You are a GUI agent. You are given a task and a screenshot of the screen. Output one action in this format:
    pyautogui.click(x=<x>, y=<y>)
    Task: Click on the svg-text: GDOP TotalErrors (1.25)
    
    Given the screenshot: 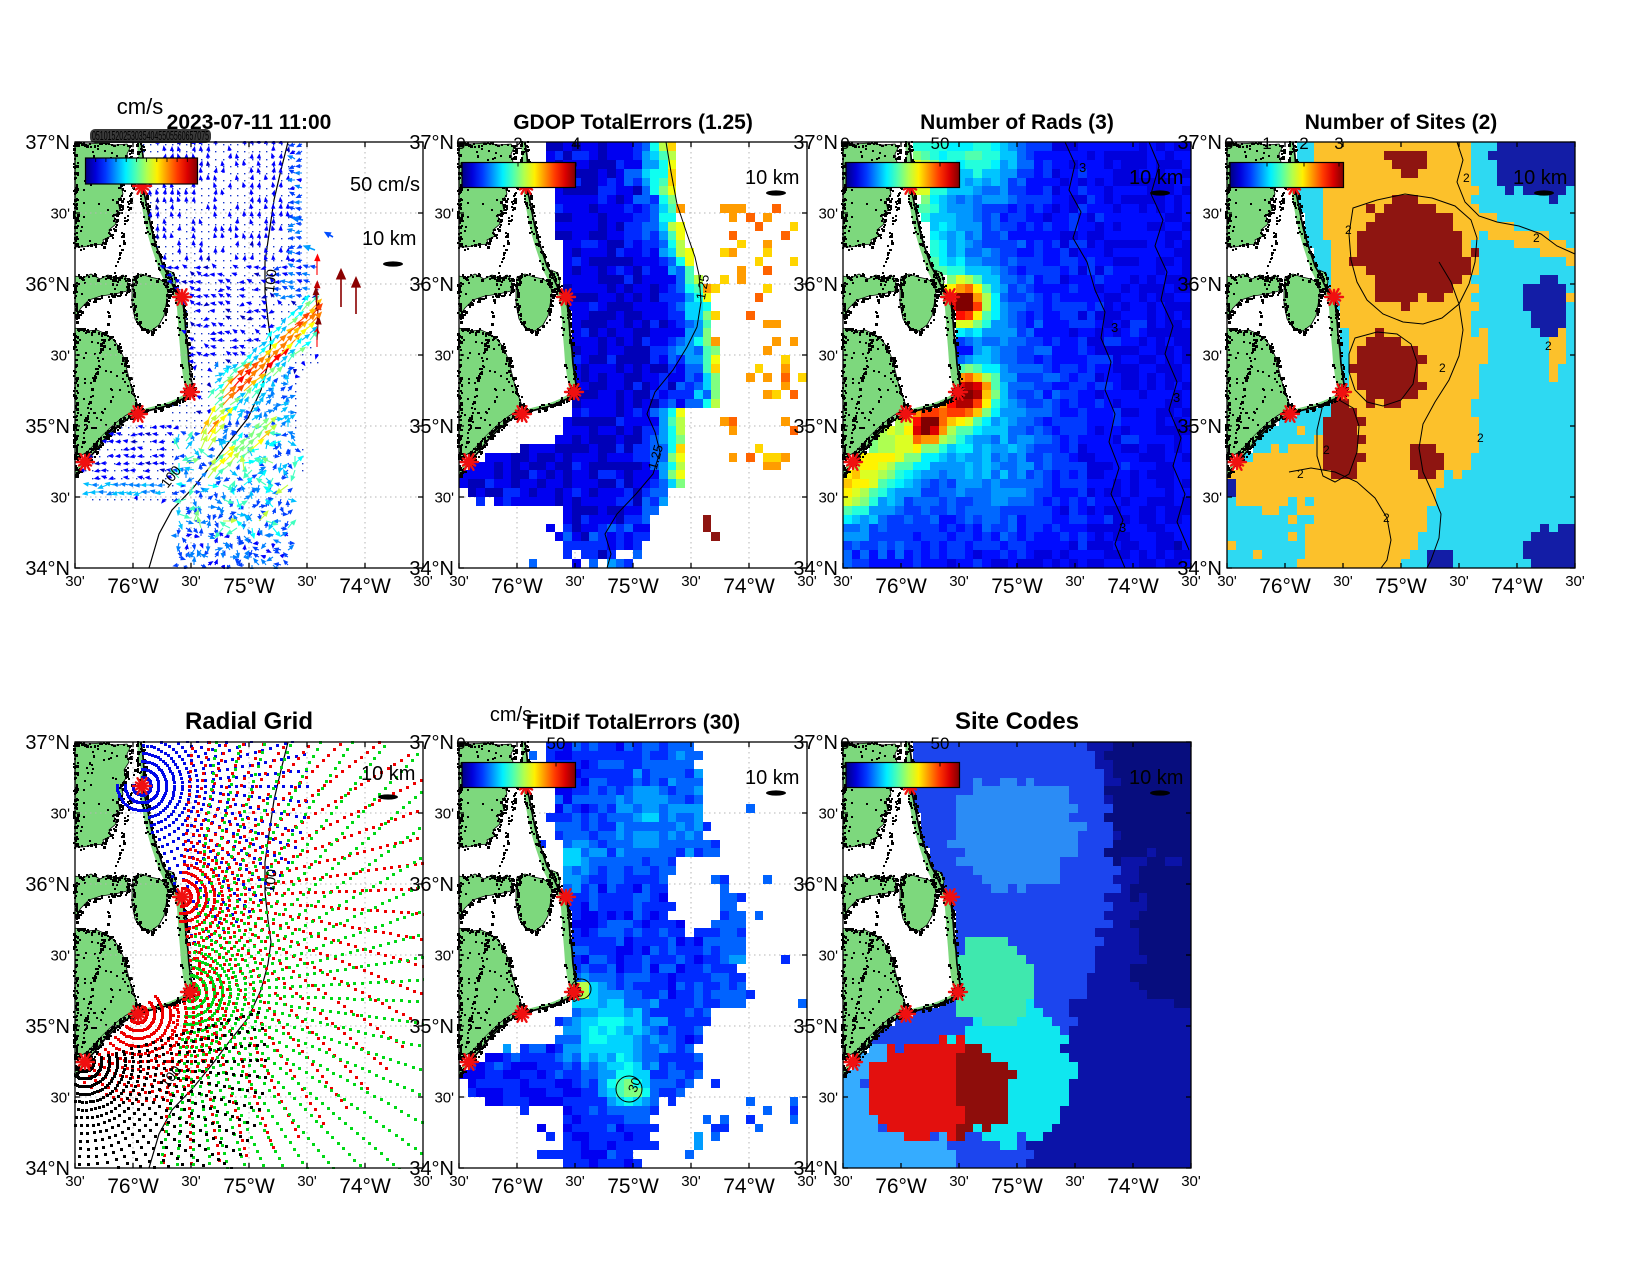 What is the action you would take?
    pyautogui.click(x=633, y=122)
    